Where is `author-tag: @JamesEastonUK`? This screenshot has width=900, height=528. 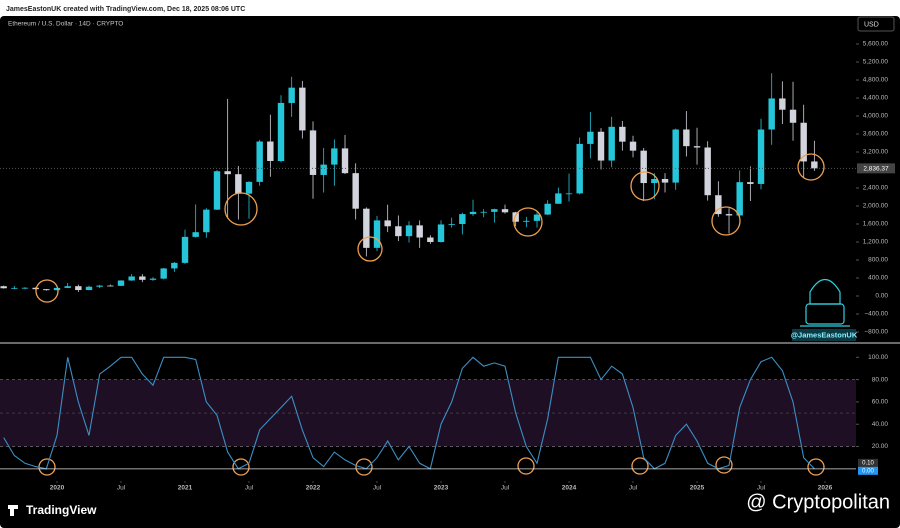 author-tag: @JamesEastonUK is located at coordinates (824, 334).